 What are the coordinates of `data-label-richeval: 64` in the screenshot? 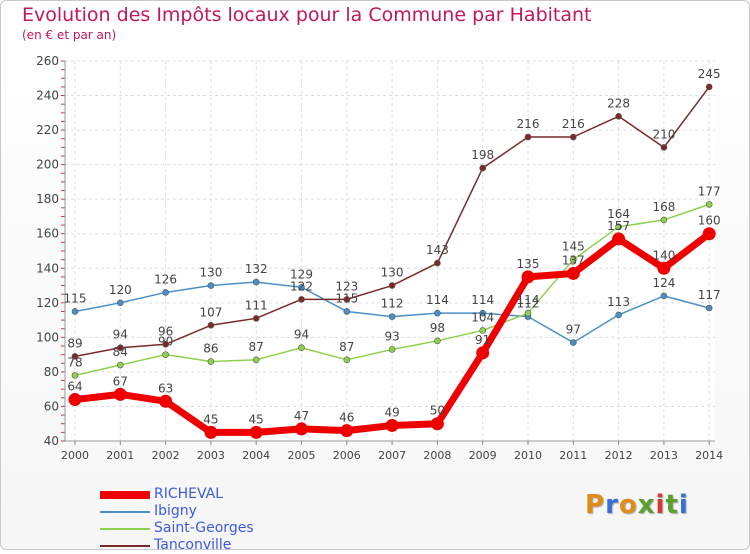 It's located at (74, 387).